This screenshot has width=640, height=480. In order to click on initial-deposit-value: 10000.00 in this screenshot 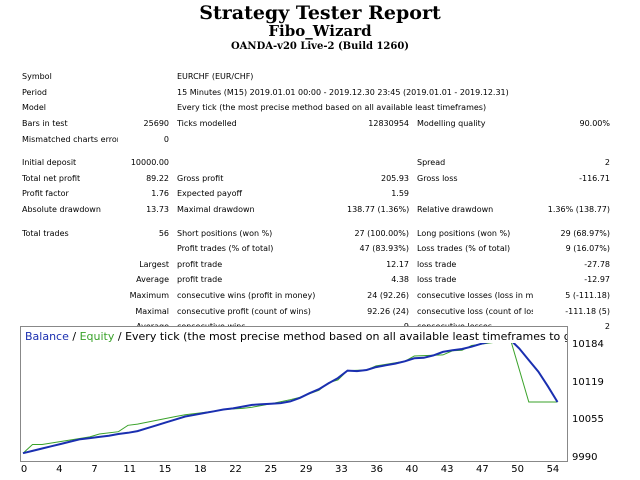, I will do `click(149, 163)`.